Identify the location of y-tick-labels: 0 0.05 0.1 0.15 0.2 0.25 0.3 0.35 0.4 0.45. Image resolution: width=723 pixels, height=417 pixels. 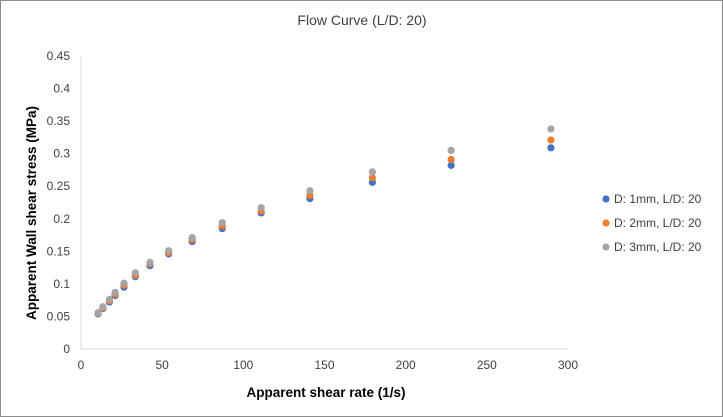
(59, 202).